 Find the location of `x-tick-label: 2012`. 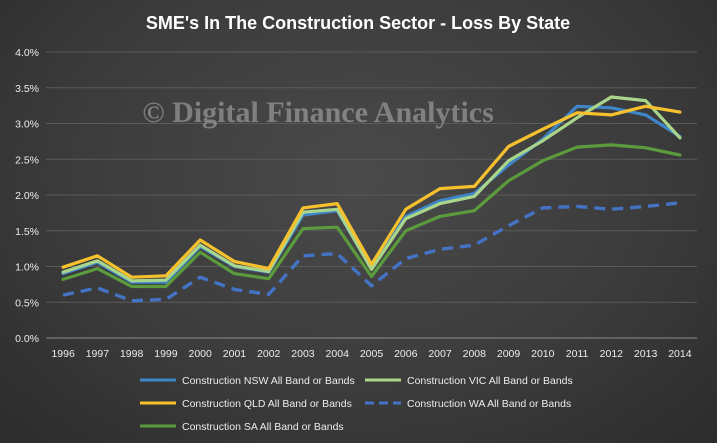

x-tick-label: 2012 is located at coordinates (612, 354).